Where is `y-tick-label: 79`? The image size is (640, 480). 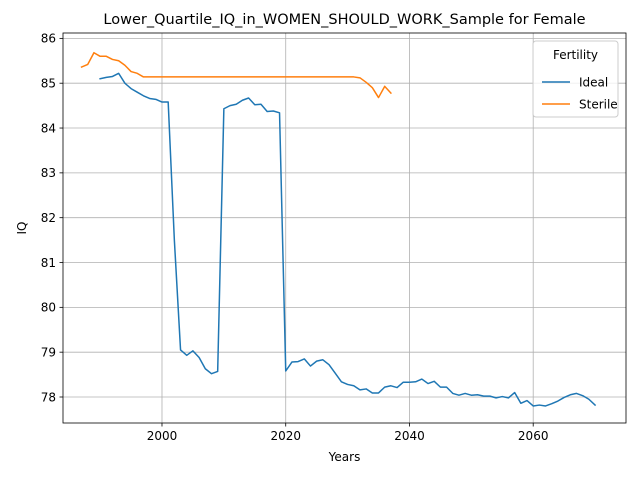
y-tick-label: 79 is located at coordinates (48, 352).